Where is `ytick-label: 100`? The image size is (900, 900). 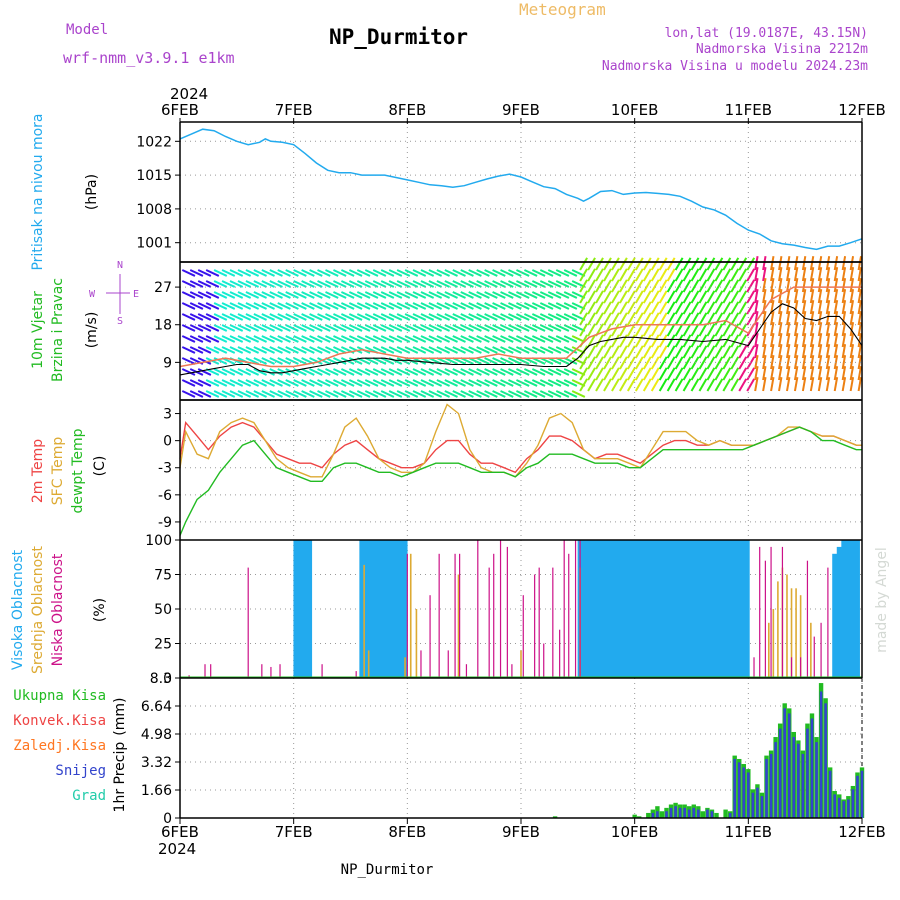 ytick-label: 100 is located at coordinates (158, 541).